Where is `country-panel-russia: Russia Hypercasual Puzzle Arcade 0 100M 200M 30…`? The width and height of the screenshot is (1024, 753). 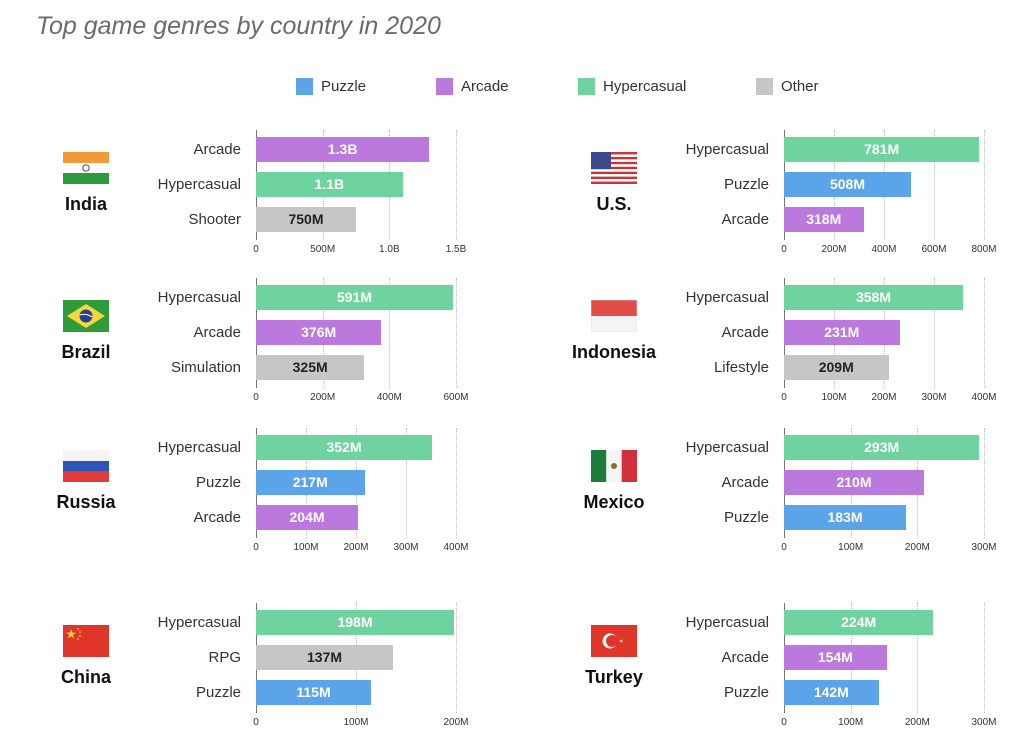
country-panel-russia: Russia Hypercasual Puzzle Arcade 0 100M 200M 30… is located at coordinates (256, 503).